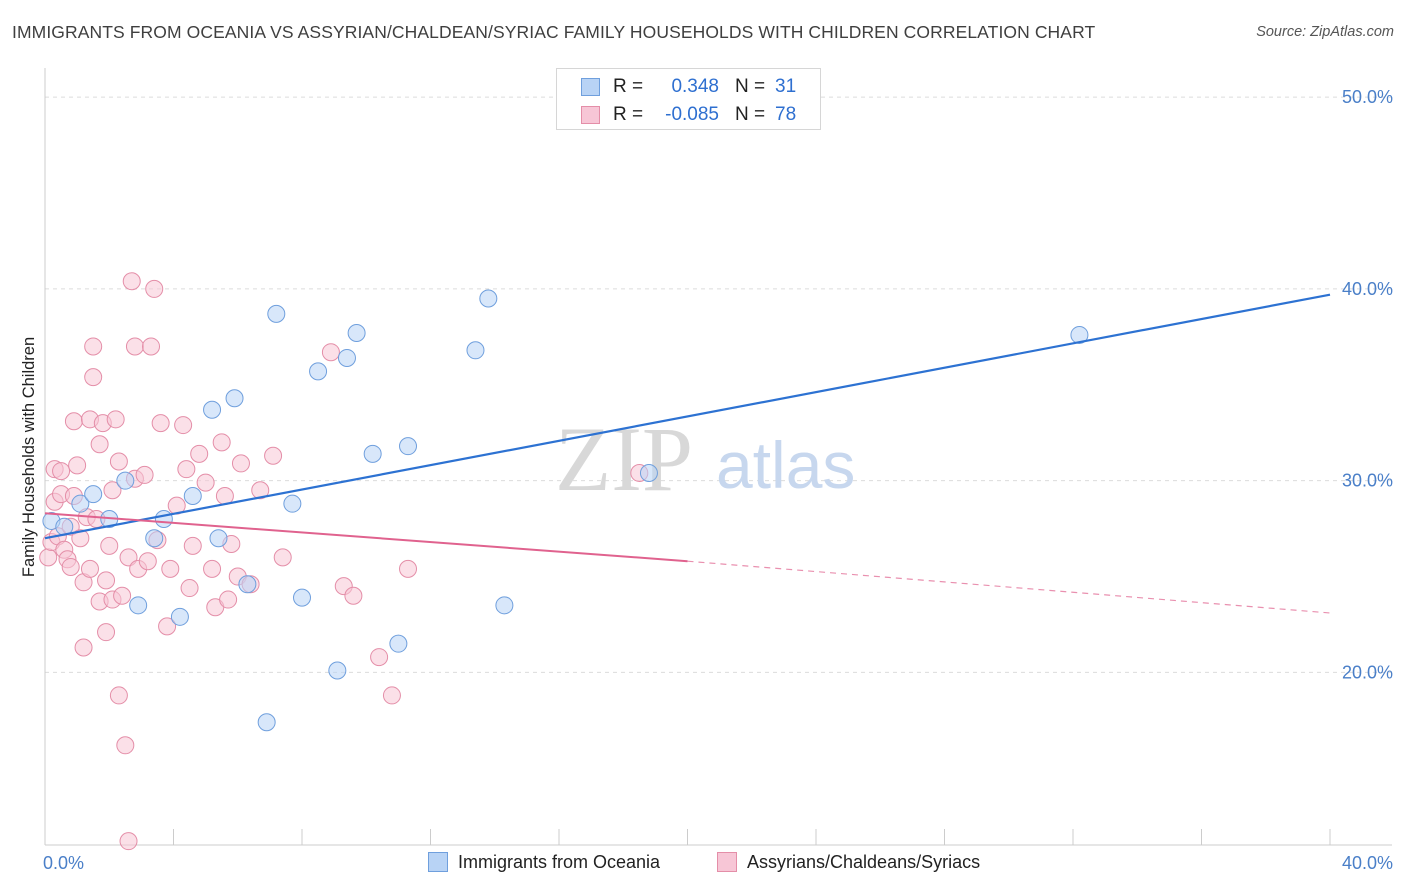  Describe the element at coordinates (590, 115) in the screenshot. I see `legend-swatch-assyrians` at that location.